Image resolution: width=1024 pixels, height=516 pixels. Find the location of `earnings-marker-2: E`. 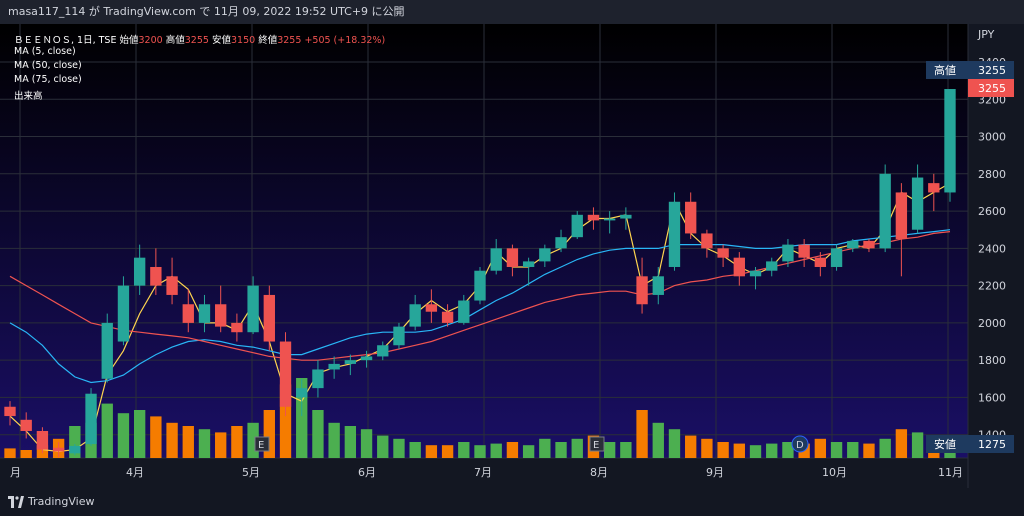

earnings-marker-2: E is located at coordinates (597, 444).